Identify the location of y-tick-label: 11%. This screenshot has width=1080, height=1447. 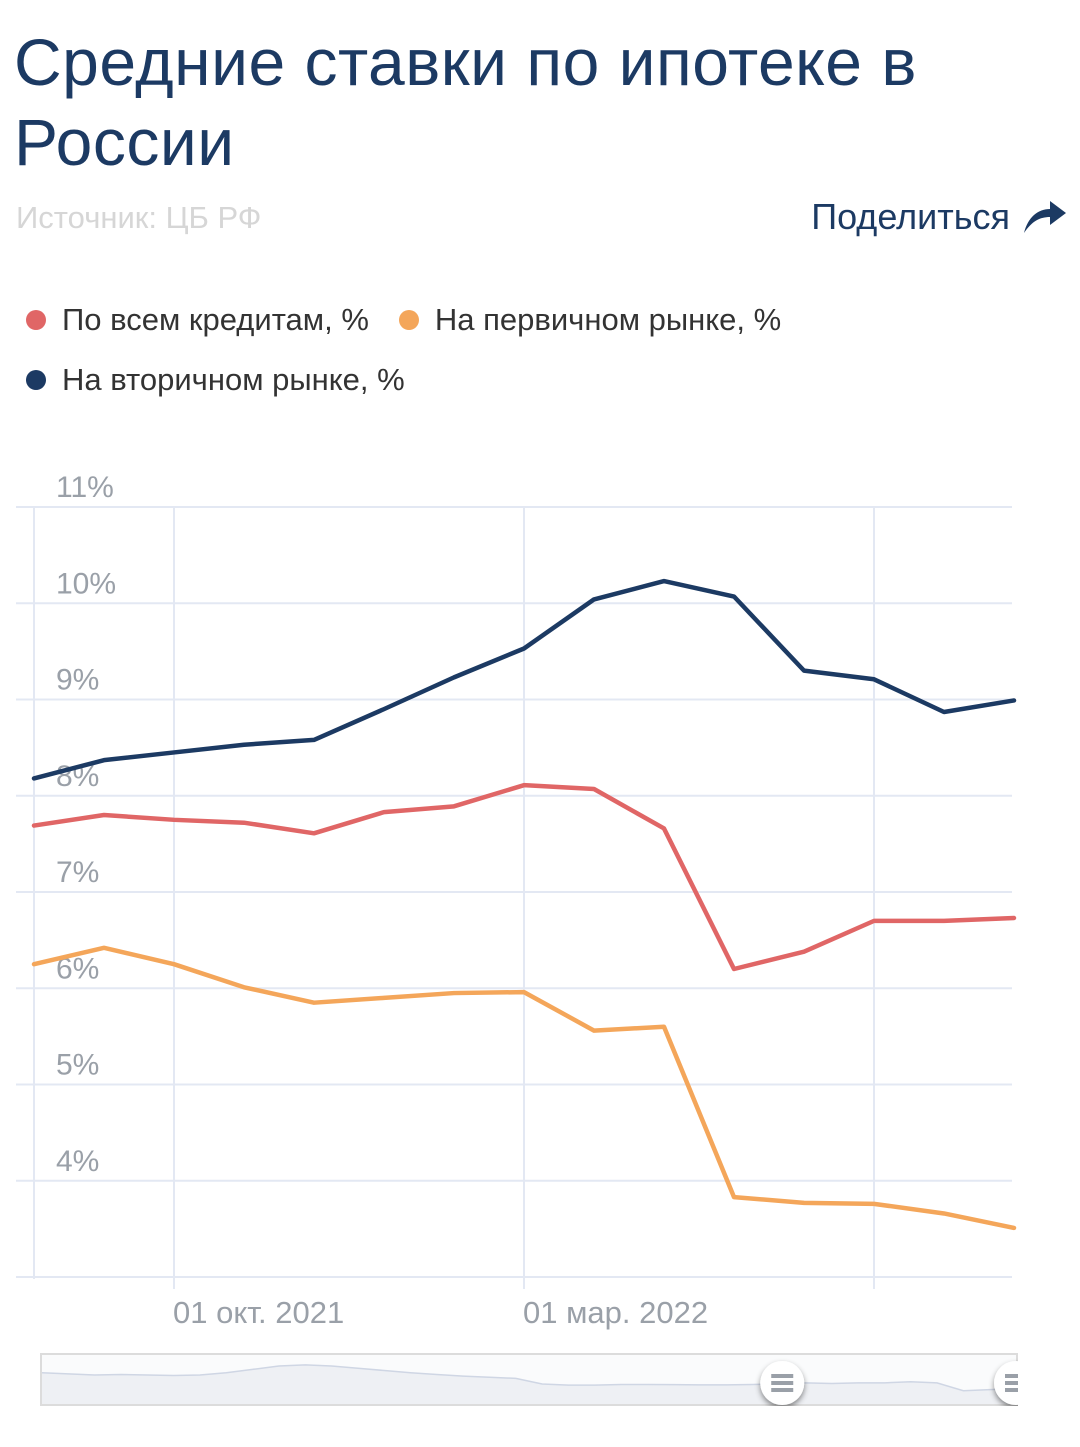
(85, 487).